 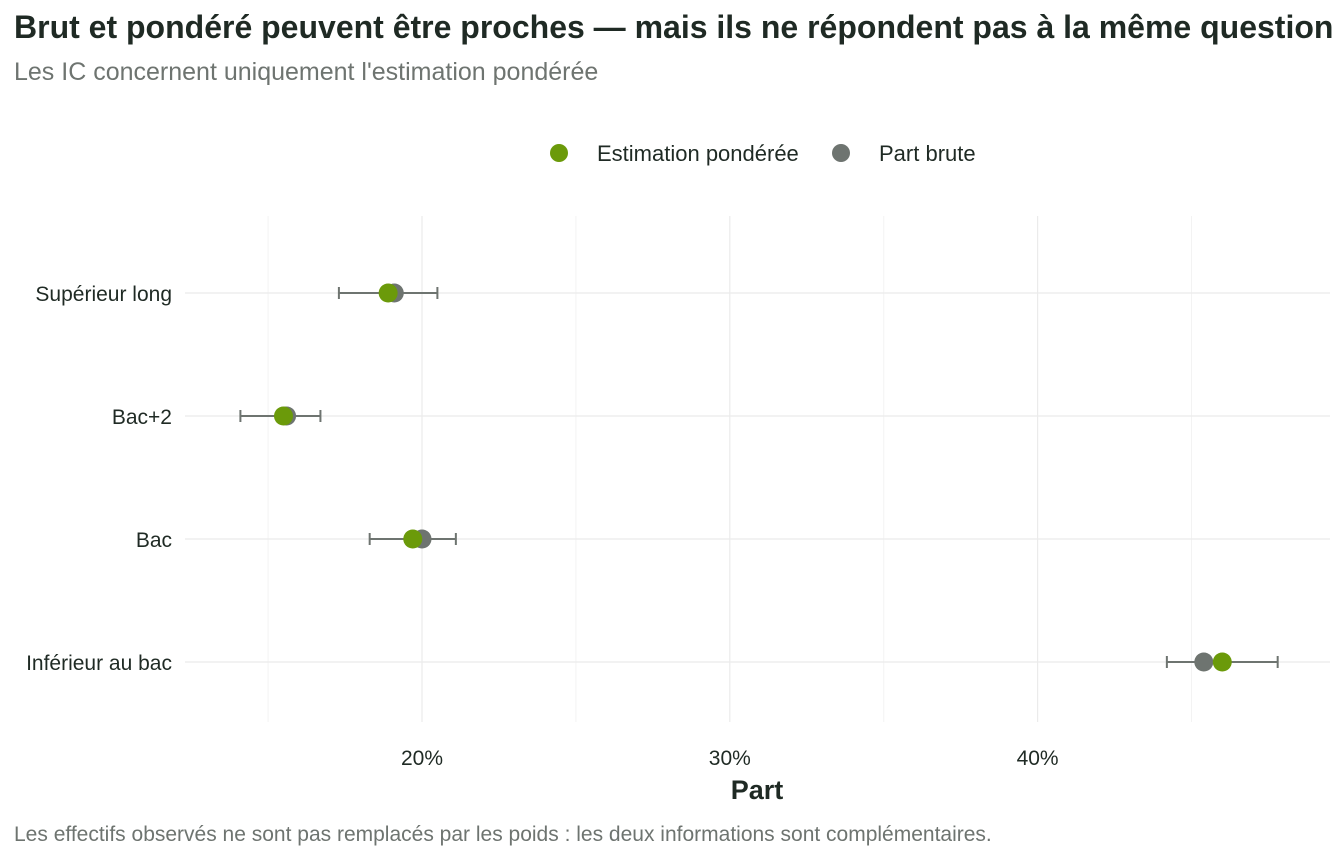 What do you see at coordinates (99, 663) in the screenshot?
I see `y-tick-label-inferieur-au-bac: Inférieur au bac` at bounding box center [99, 663].